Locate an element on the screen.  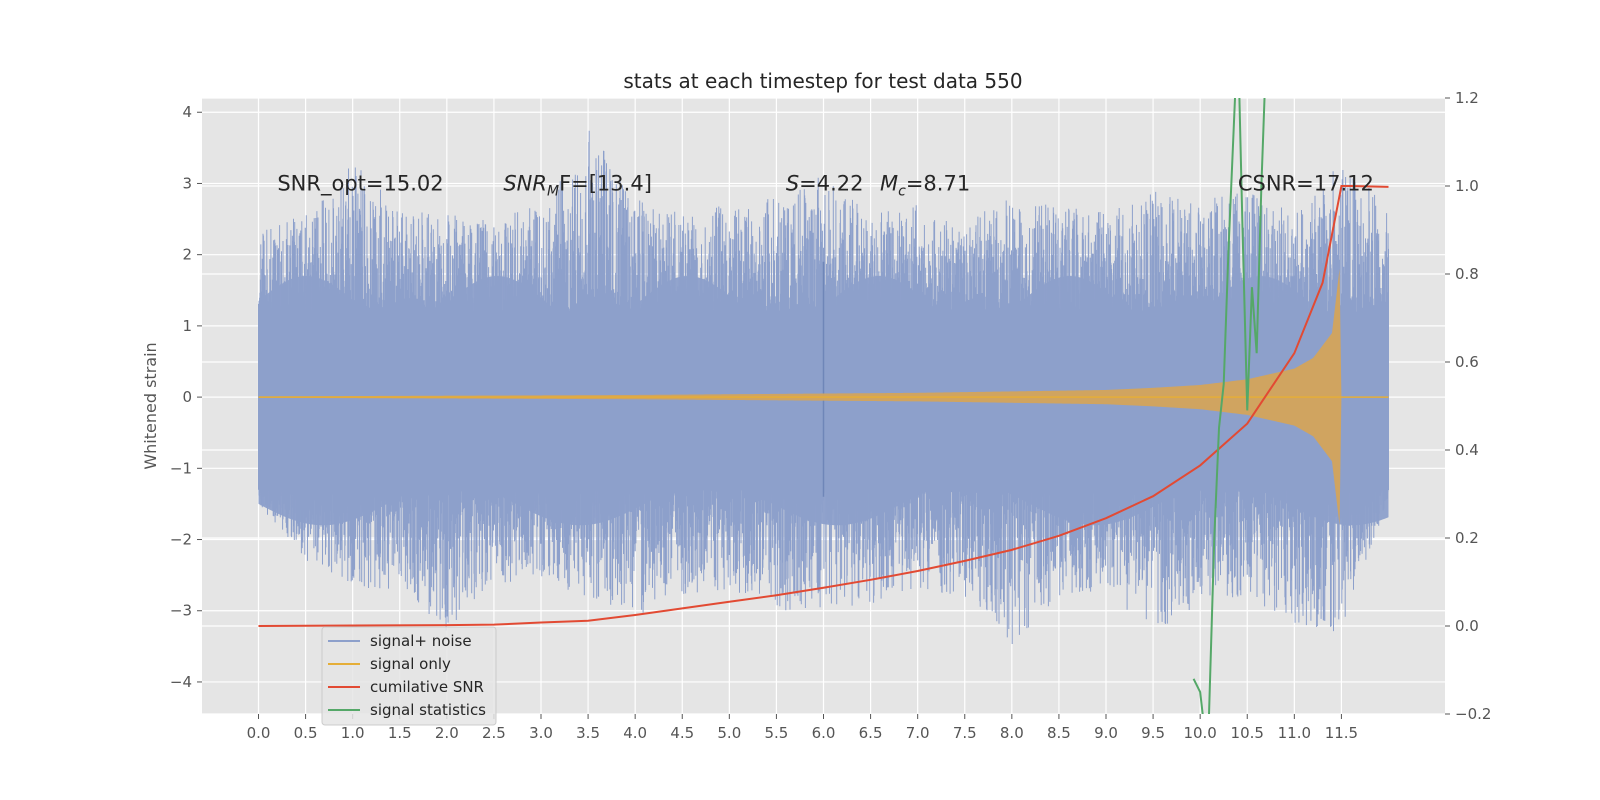
annotation-snr-mf-main: SNR is located at coordinates (525, 183).